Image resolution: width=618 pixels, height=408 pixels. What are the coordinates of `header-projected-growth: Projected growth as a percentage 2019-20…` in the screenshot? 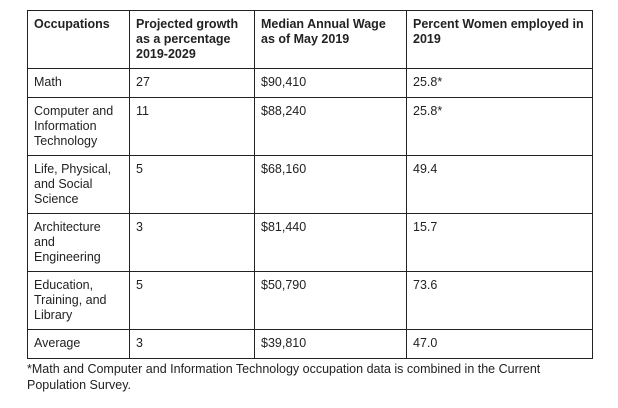 It's located at (192, 39).